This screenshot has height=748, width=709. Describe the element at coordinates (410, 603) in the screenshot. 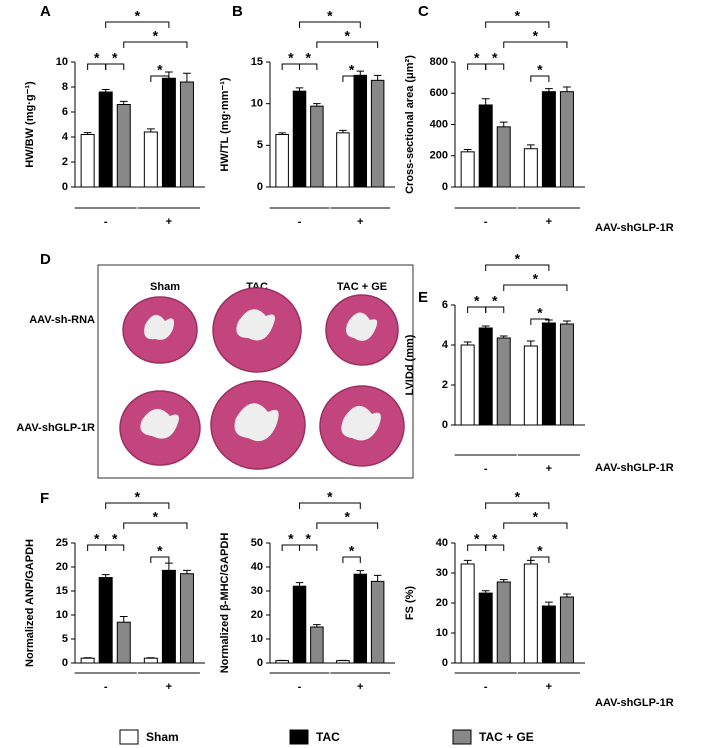

I see `y-axis-label: FS (%)` at that location.